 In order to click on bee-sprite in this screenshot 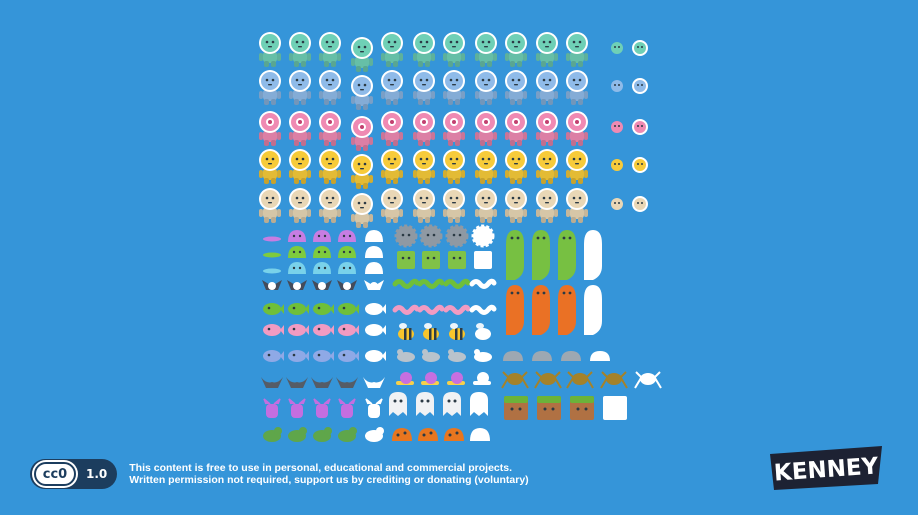, I will do `click(431, 331)`.